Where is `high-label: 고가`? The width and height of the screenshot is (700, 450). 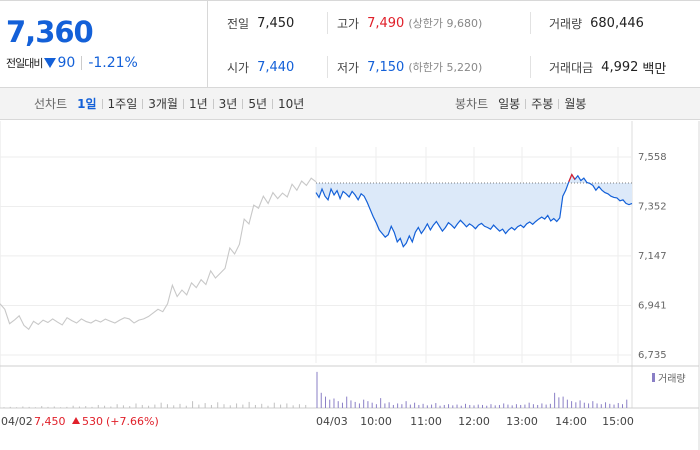 high-label: 고가 is located at coordinates (348, 23).